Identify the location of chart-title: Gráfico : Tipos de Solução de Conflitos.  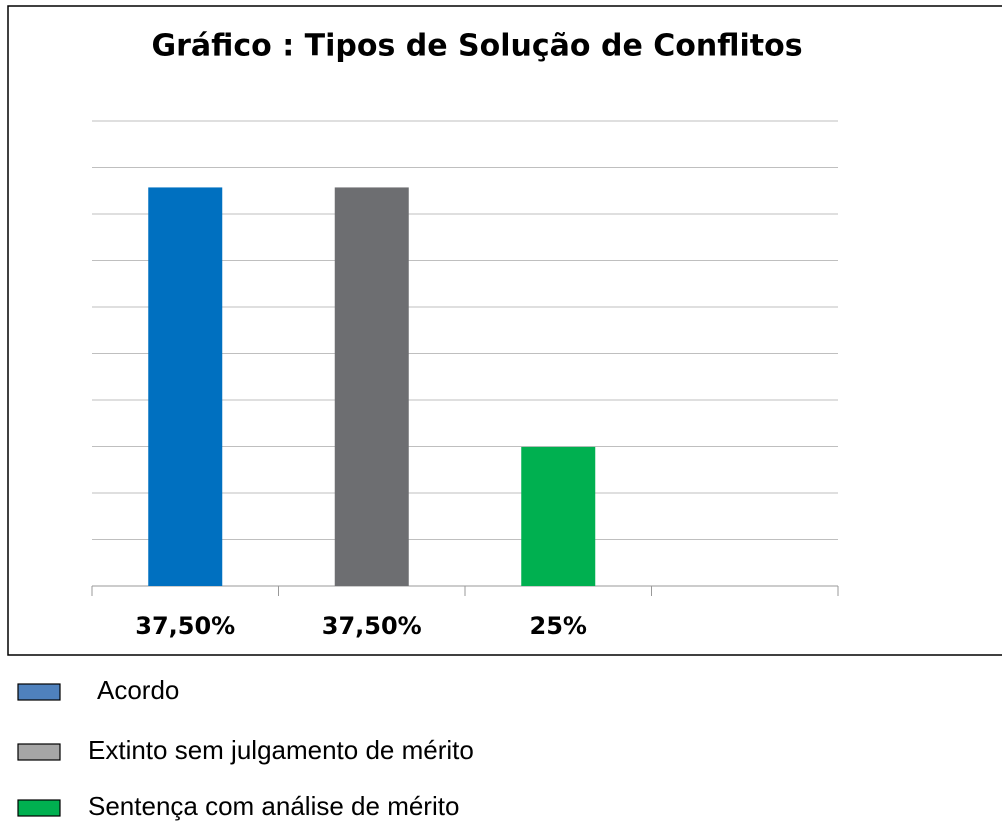
(476, 46).